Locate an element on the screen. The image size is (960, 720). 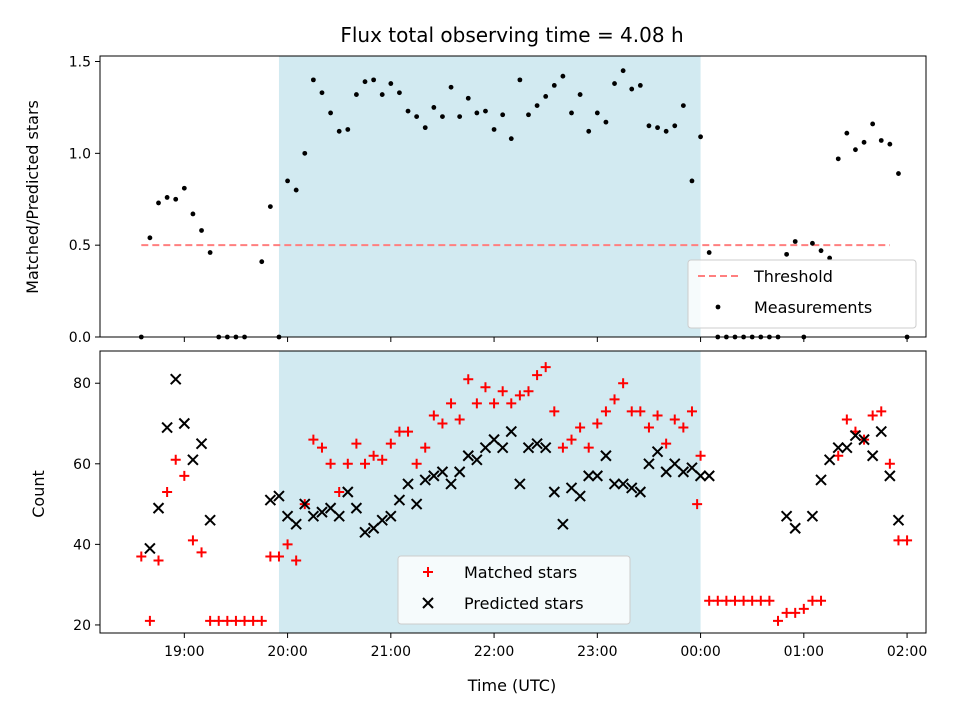
x-tick-label: 19:00 is located at coordinates (184, 652).